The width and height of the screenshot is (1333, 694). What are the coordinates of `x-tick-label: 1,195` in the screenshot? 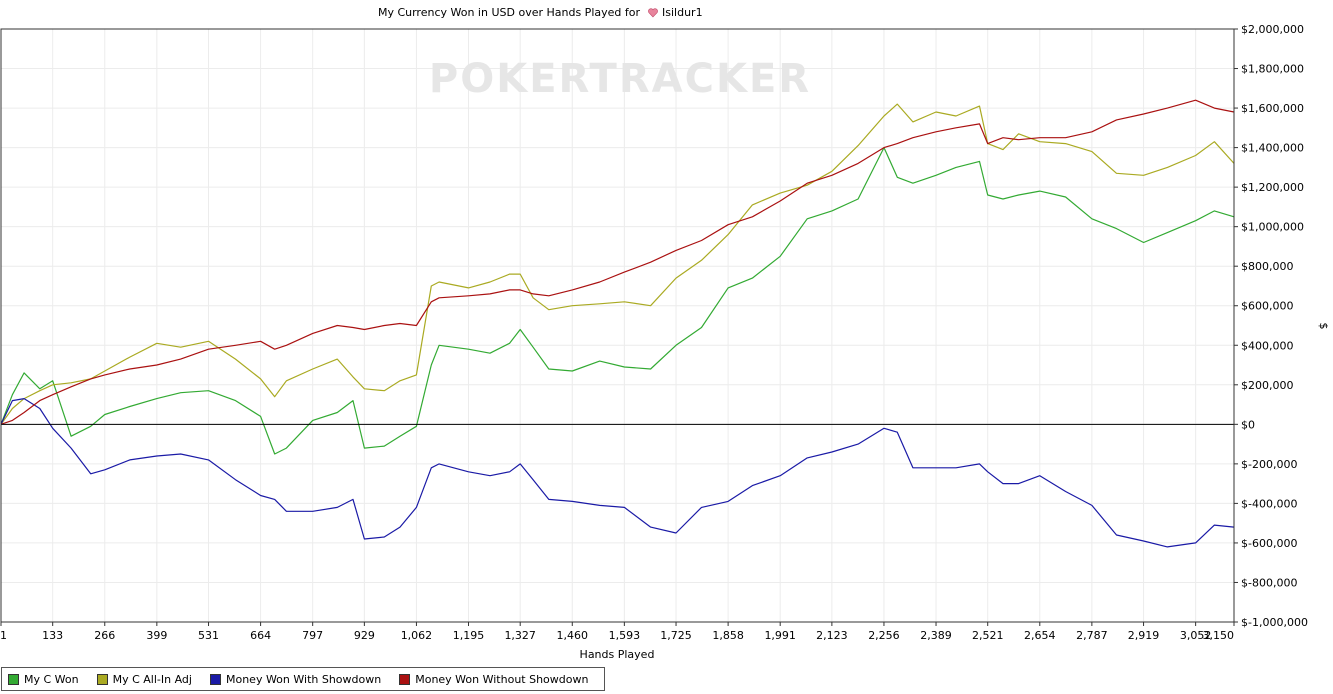 It's located at (469, 635).